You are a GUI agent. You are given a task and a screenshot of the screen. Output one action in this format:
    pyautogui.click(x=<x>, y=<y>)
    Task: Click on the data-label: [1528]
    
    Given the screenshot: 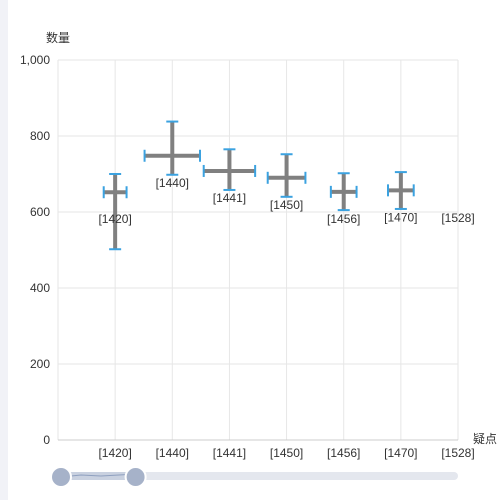 What is the action you would take?
    pyautogui.click(x=457, y=218)
    